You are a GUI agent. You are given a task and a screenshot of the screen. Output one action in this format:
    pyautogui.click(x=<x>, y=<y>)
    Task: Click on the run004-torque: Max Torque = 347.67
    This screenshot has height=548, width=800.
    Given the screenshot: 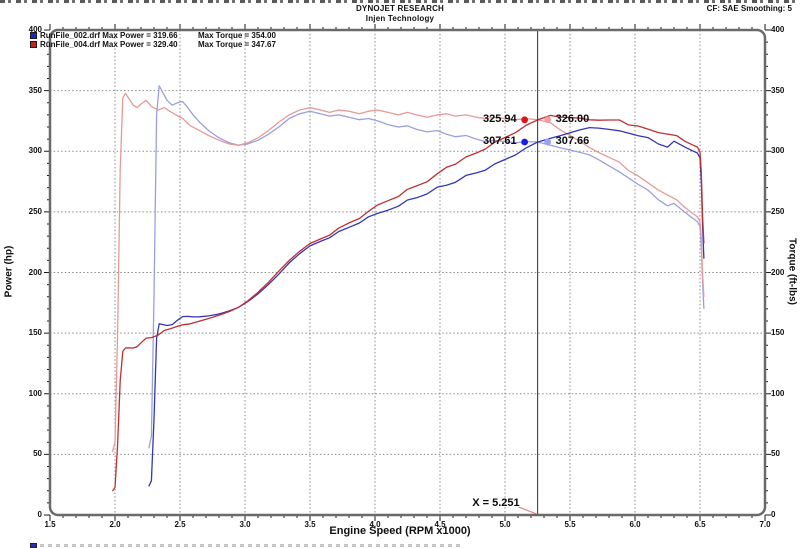 What is the action you would take?
    pyautogui.click(x=237, y=44)
    